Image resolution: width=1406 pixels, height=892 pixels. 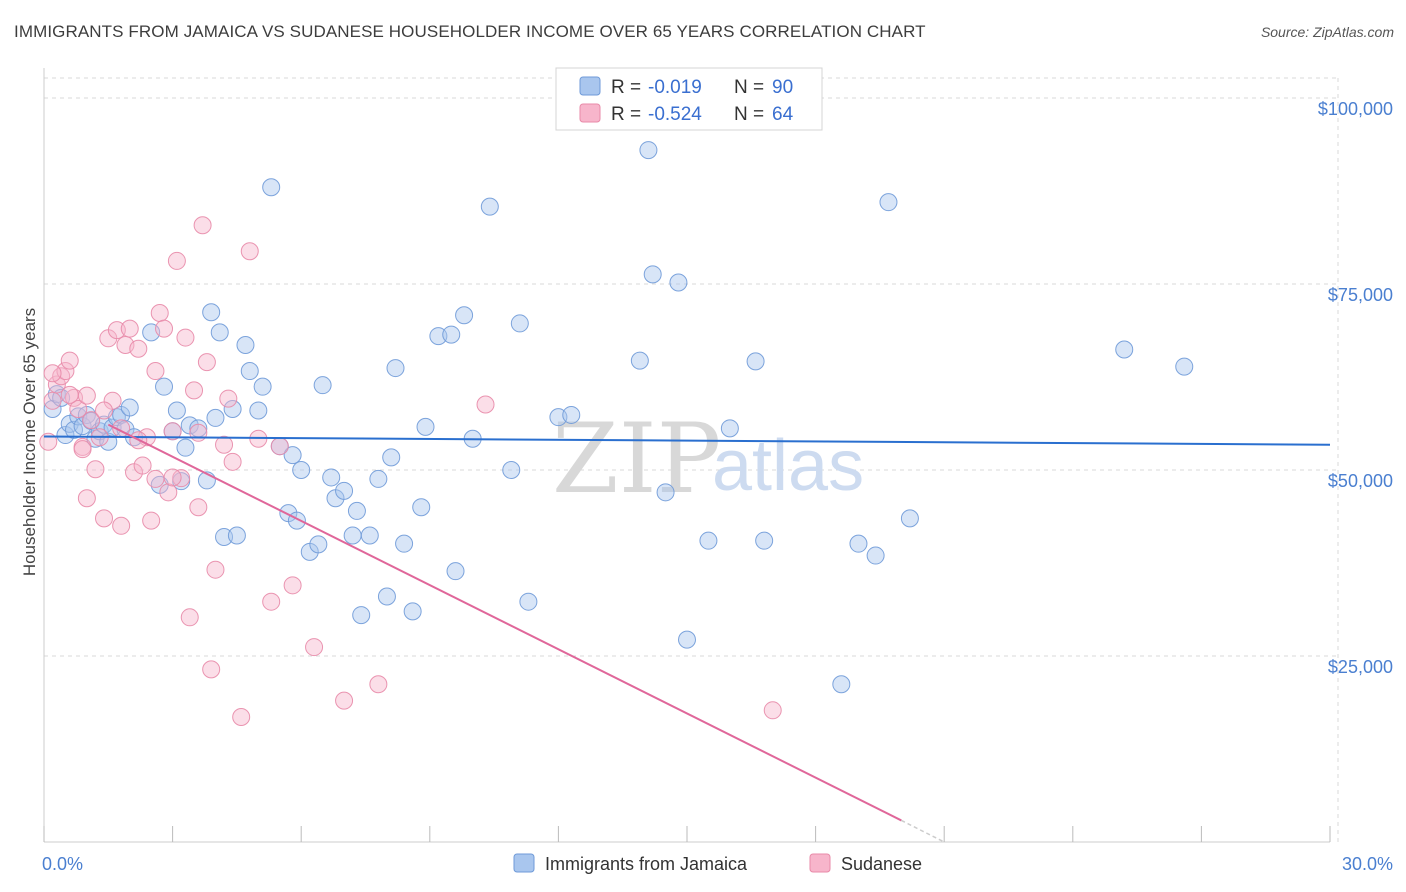 I want to click on bottom-legend: Immigrants from Jamaica Sudanese, so click(x=717, y=863).